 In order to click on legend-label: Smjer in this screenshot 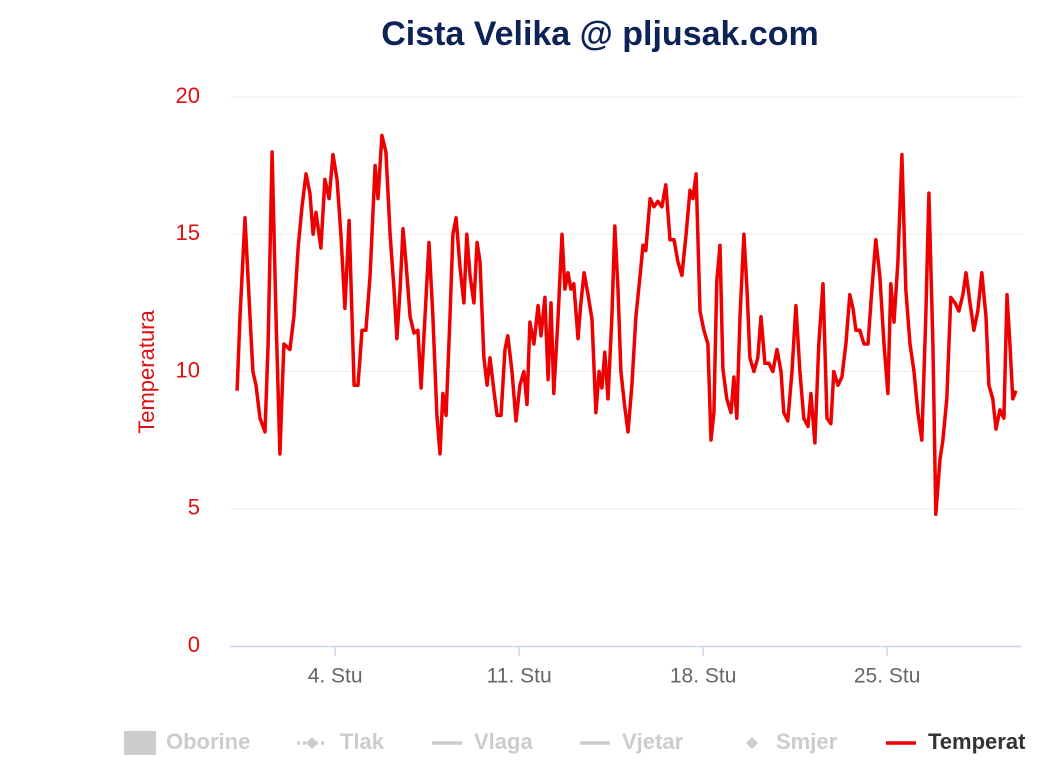, I will do `click(807, 741)`.